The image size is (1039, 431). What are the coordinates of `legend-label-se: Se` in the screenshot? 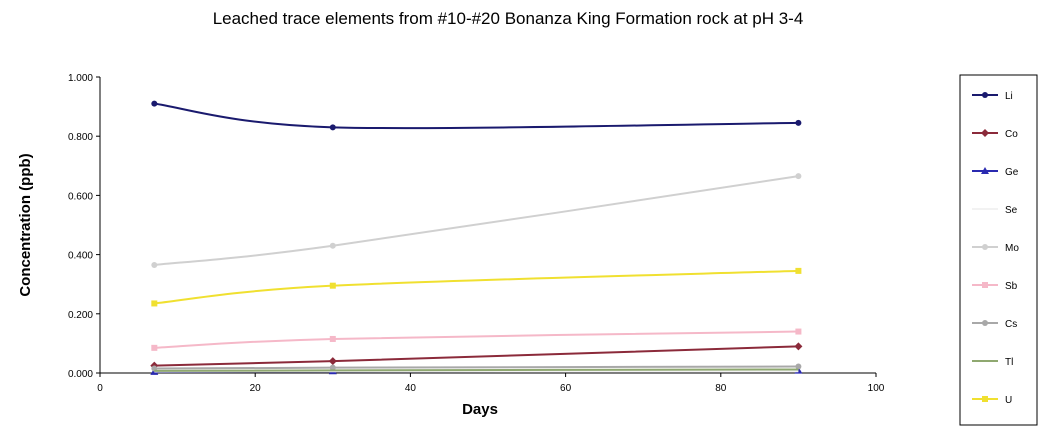 It's located at (1011, 210).